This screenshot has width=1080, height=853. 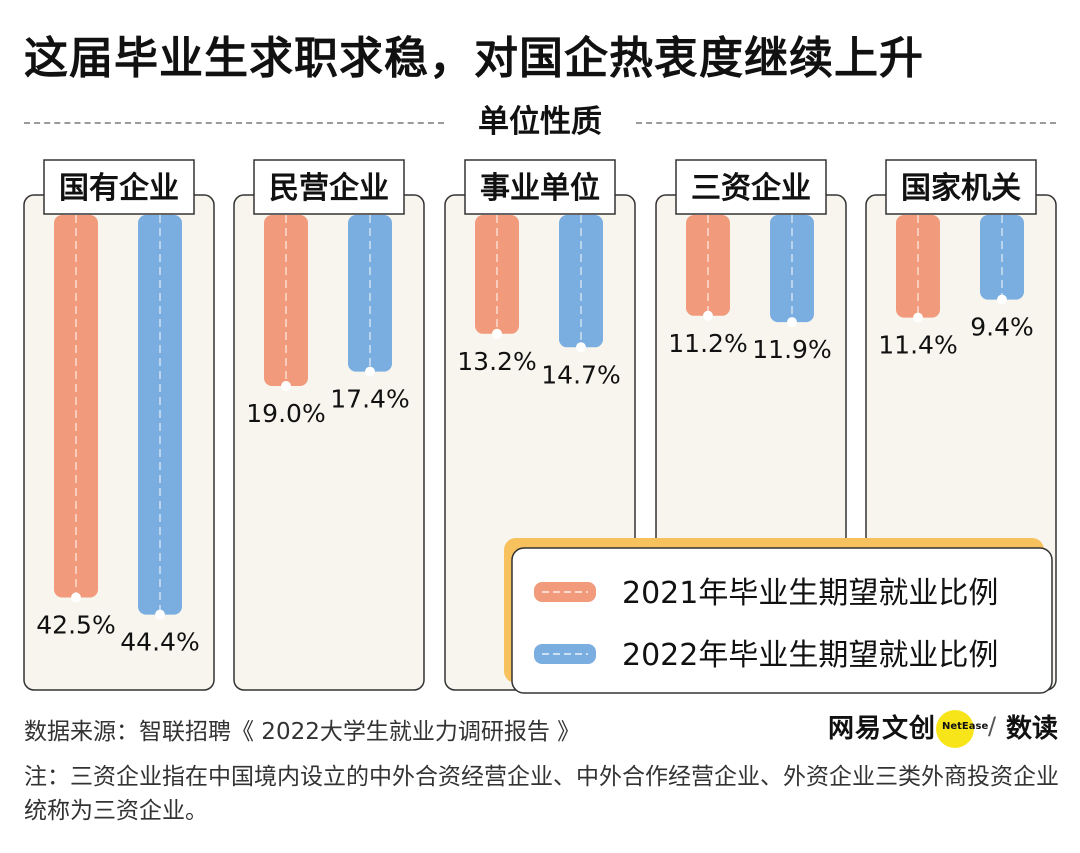 I want to click on chart-subtitle: 单位性质, so click(x=540, y=122).